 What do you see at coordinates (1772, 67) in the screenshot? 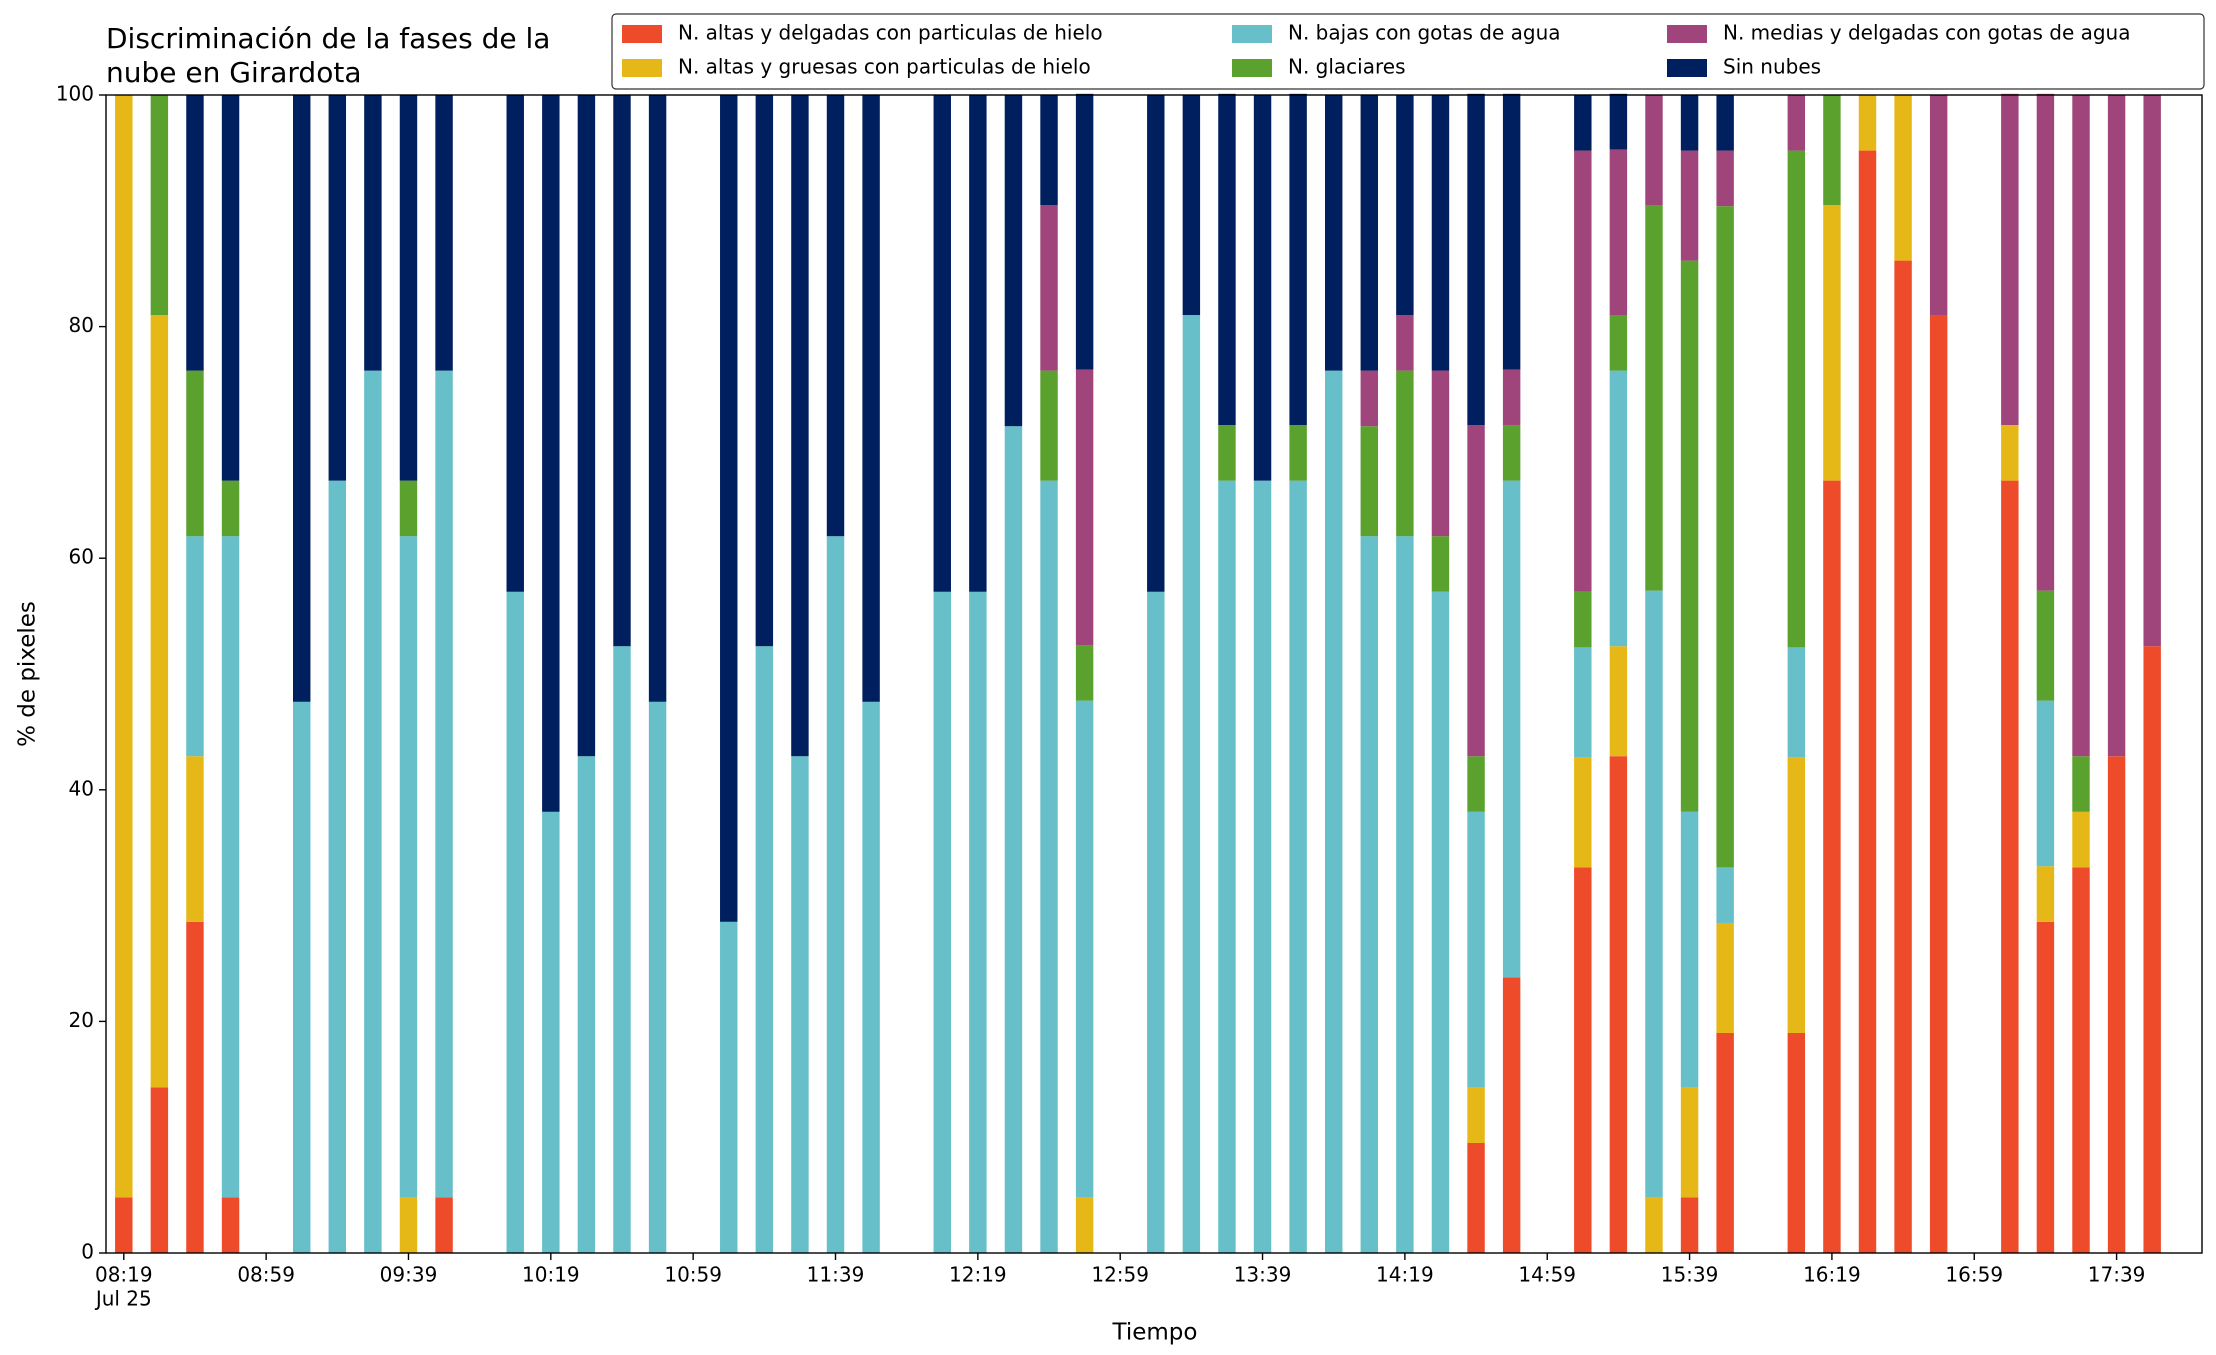
I see `legend-label: Sin nubes` at bounding box center [1772, 67].